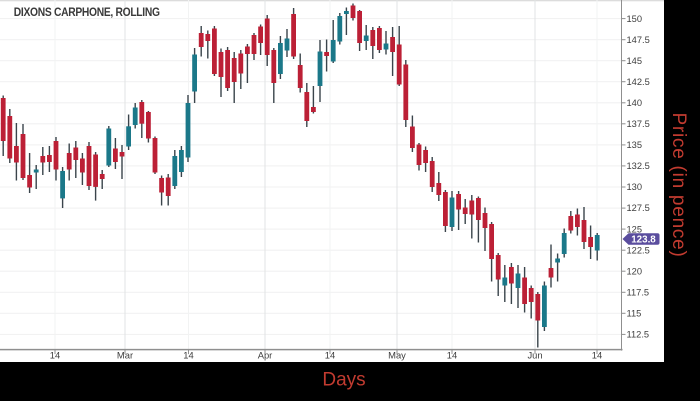 Image resolution: width=700 pixels, height=401 pixels. I want to click on svg-text: 132.5, so click(638, 166).